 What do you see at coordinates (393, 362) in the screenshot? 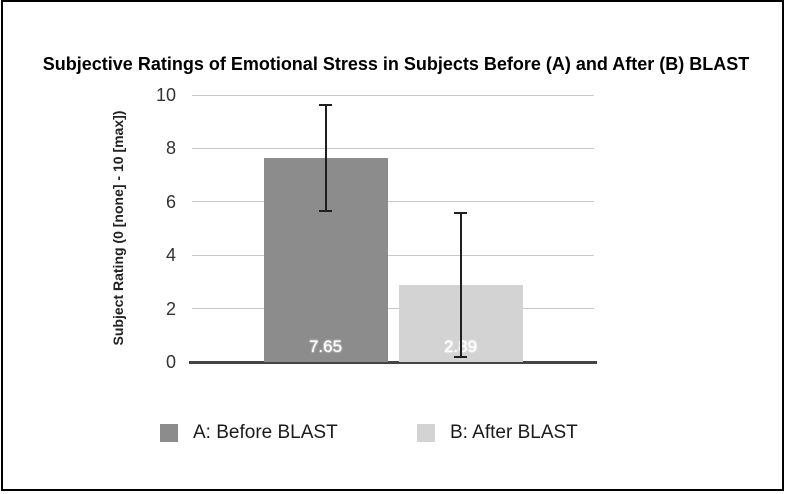
I see `x-axis-line` at bounding box center [393, 362].